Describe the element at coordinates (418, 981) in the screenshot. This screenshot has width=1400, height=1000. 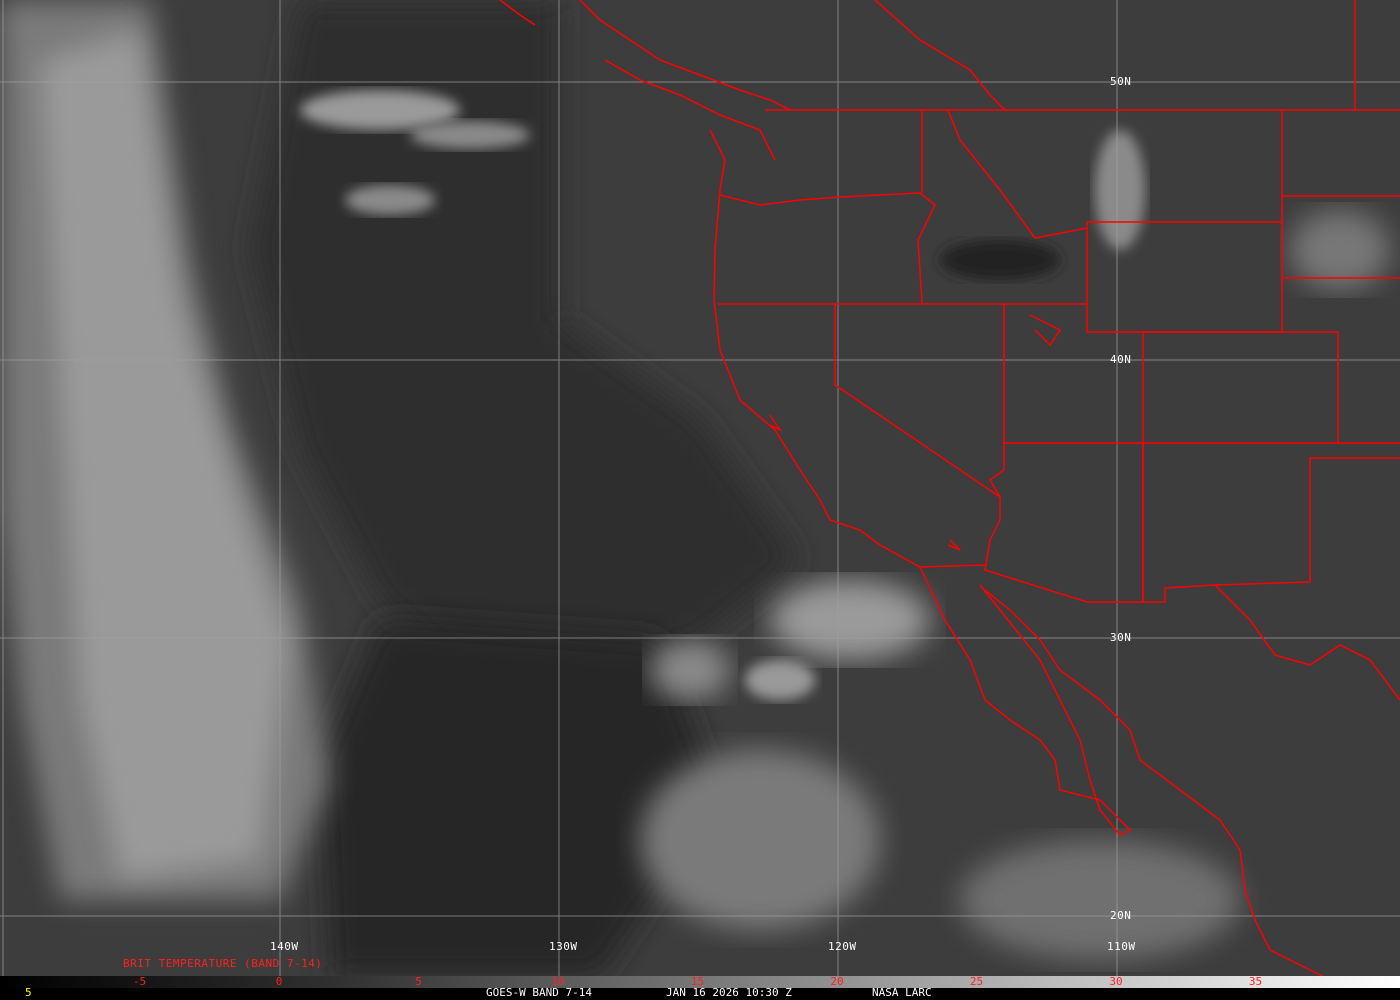
I see `scale-tick: 5` at that location.